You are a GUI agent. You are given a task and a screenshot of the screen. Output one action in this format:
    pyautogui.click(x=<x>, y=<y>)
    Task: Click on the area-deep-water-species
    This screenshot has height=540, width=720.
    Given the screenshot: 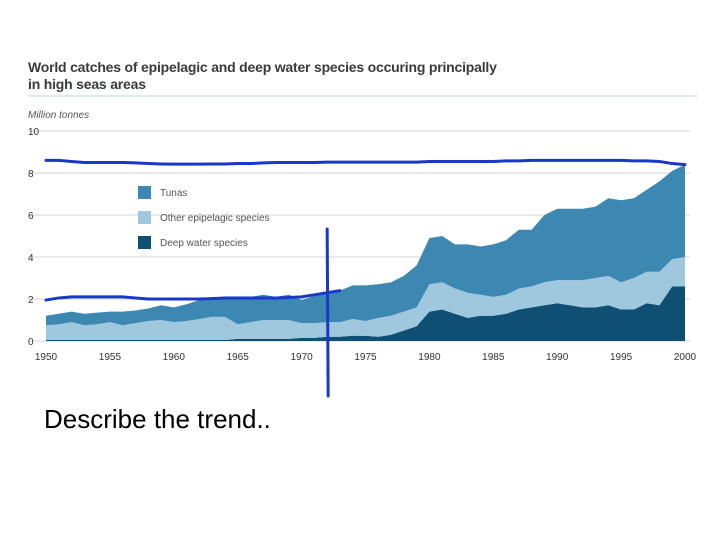 What is the action you would take?
    pyautogui.click(x=365, y=313)
    